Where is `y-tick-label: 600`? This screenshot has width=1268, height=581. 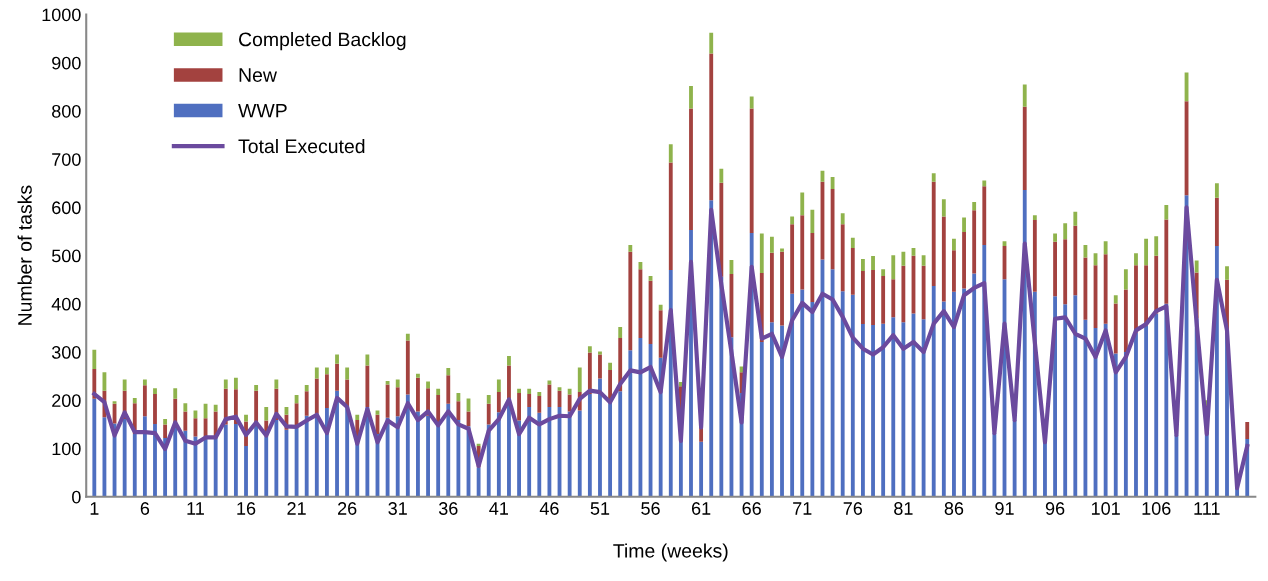
y-tick-label: 600 is located at coordinates (66, 208).